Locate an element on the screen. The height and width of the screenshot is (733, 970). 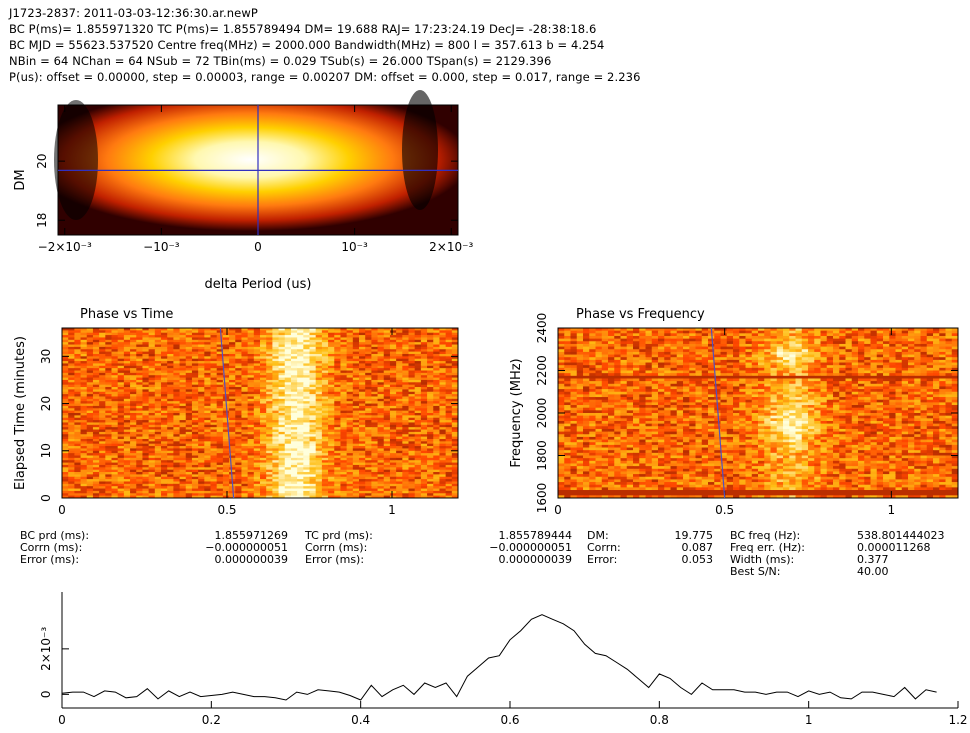
y-tick-label: 0 is located at coordinates (46, 498).